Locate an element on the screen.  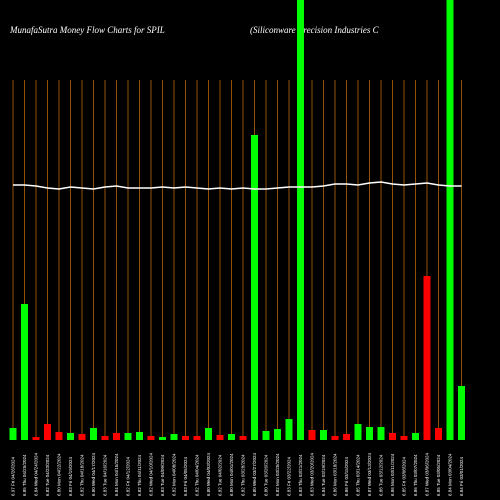
x-tick-label: 6.86 Thu 03/07/2024 is located at coordinates (415, 475).